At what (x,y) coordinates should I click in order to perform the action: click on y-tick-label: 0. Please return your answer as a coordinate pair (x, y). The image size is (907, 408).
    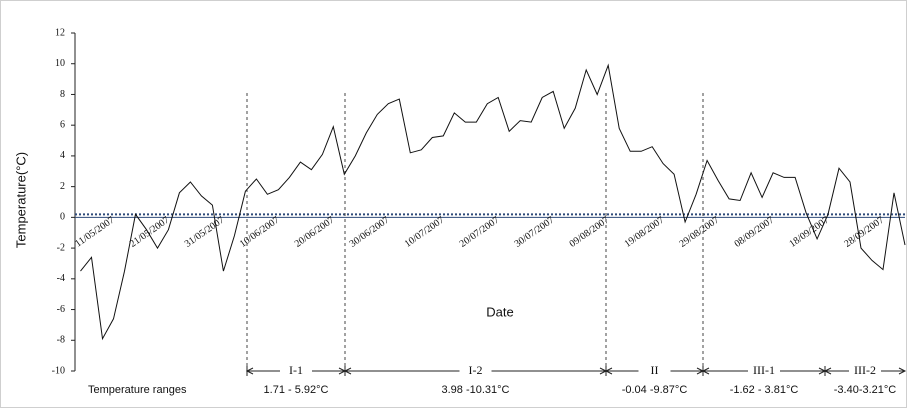
    Looking at the image, I should click on (62, 217).